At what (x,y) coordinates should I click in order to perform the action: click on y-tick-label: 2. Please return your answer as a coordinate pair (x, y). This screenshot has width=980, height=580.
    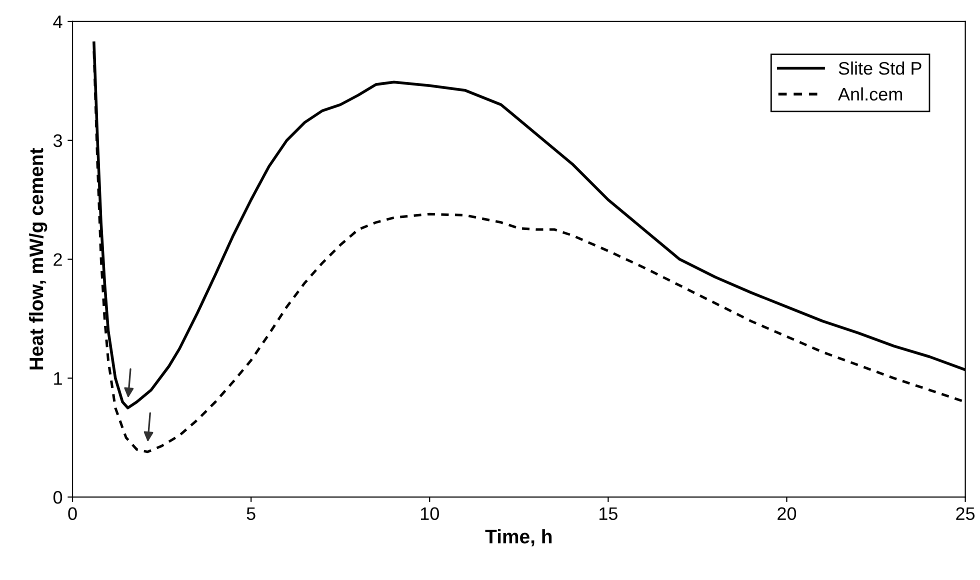
    Looking at the image, I should click on (58, 259).